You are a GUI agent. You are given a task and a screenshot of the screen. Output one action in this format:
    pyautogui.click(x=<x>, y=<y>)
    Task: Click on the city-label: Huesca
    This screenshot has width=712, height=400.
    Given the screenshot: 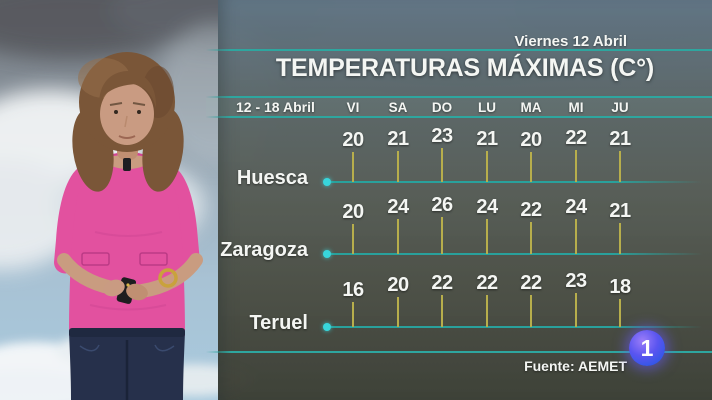 What is the action you would take?
    pyautogui.click(x=272, y=178)
    